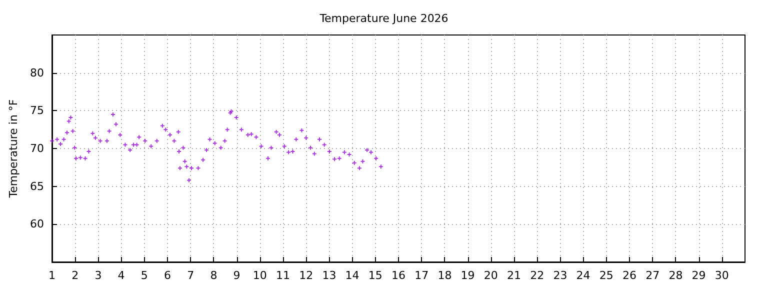 The height and width of the screenshot is (288, 768). I want to click on x-tick-label: 26, so click(629, 275).